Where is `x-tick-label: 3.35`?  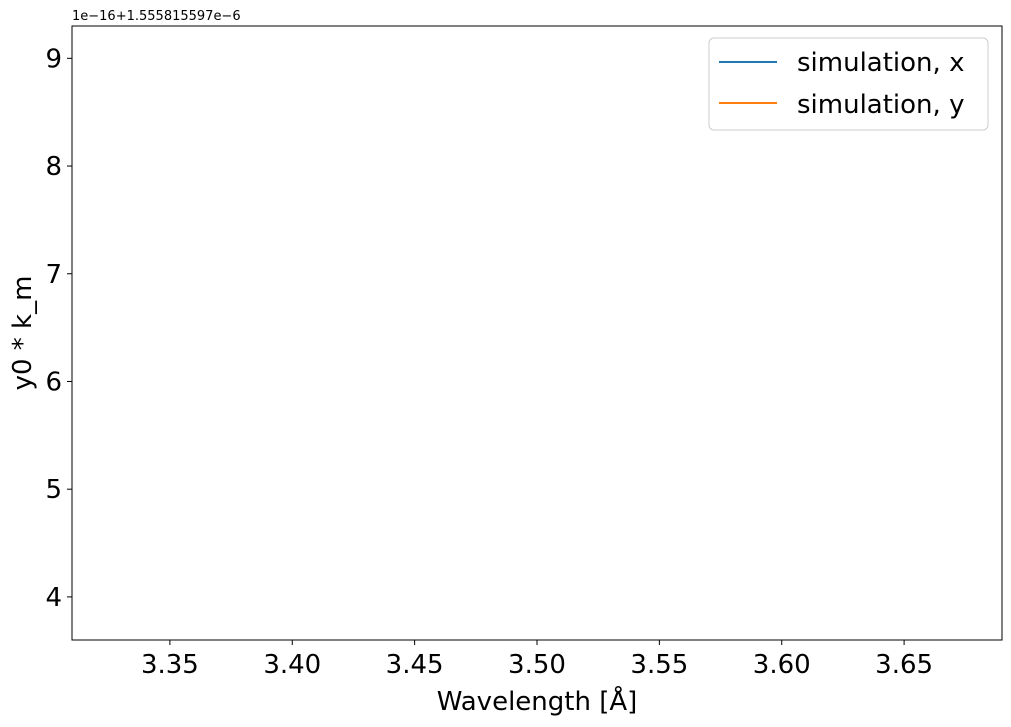 x-tick-label: 3.35 is located at coordinates (170, 665).